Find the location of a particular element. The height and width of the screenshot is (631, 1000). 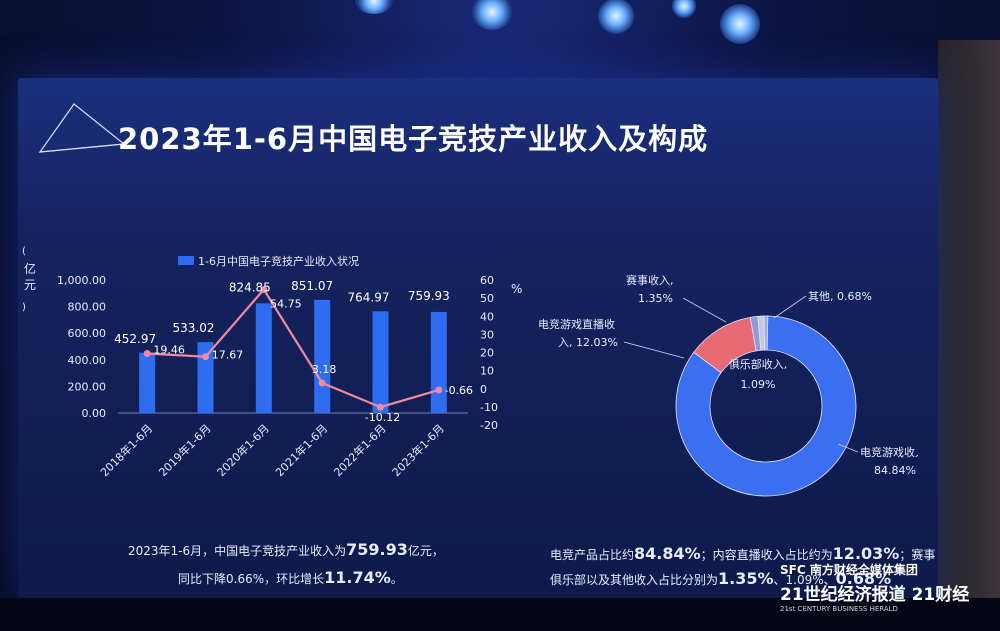

left-tick-label: 600.00 is located at coordinates (87, 333).